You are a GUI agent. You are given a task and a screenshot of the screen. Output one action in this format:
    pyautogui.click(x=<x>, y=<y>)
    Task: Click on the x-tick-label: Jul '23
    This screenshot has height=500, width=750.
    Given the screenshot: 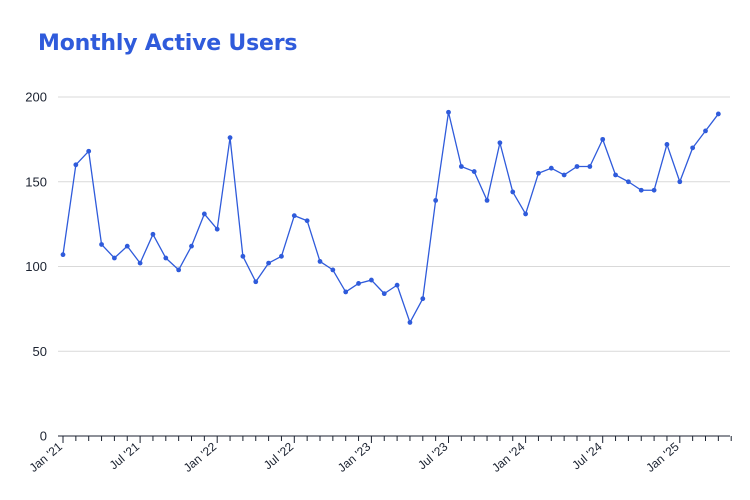 What is the action you would take?
    pyautogui.click(x=433, y=455)
    